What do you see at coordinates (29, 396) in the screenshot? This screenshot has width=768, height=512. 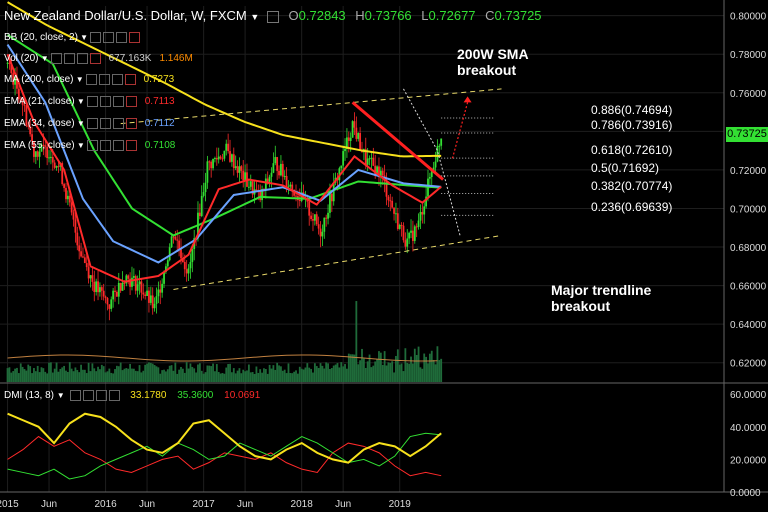 I see `dmi-name: DMI (13, 8)` at bounding box center [29, 396].